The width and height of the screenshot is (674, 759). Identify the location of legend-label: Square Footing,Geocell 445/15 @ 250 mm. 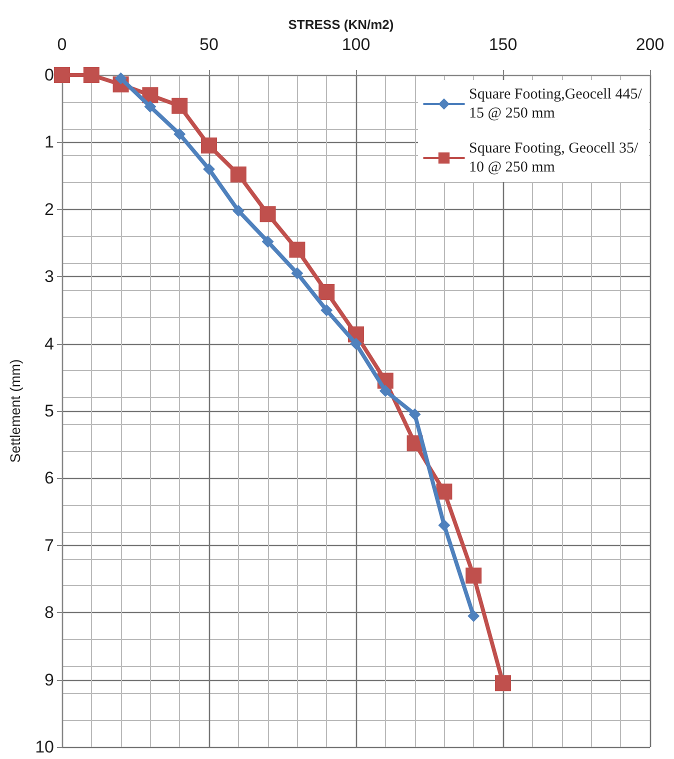
(556, 104).